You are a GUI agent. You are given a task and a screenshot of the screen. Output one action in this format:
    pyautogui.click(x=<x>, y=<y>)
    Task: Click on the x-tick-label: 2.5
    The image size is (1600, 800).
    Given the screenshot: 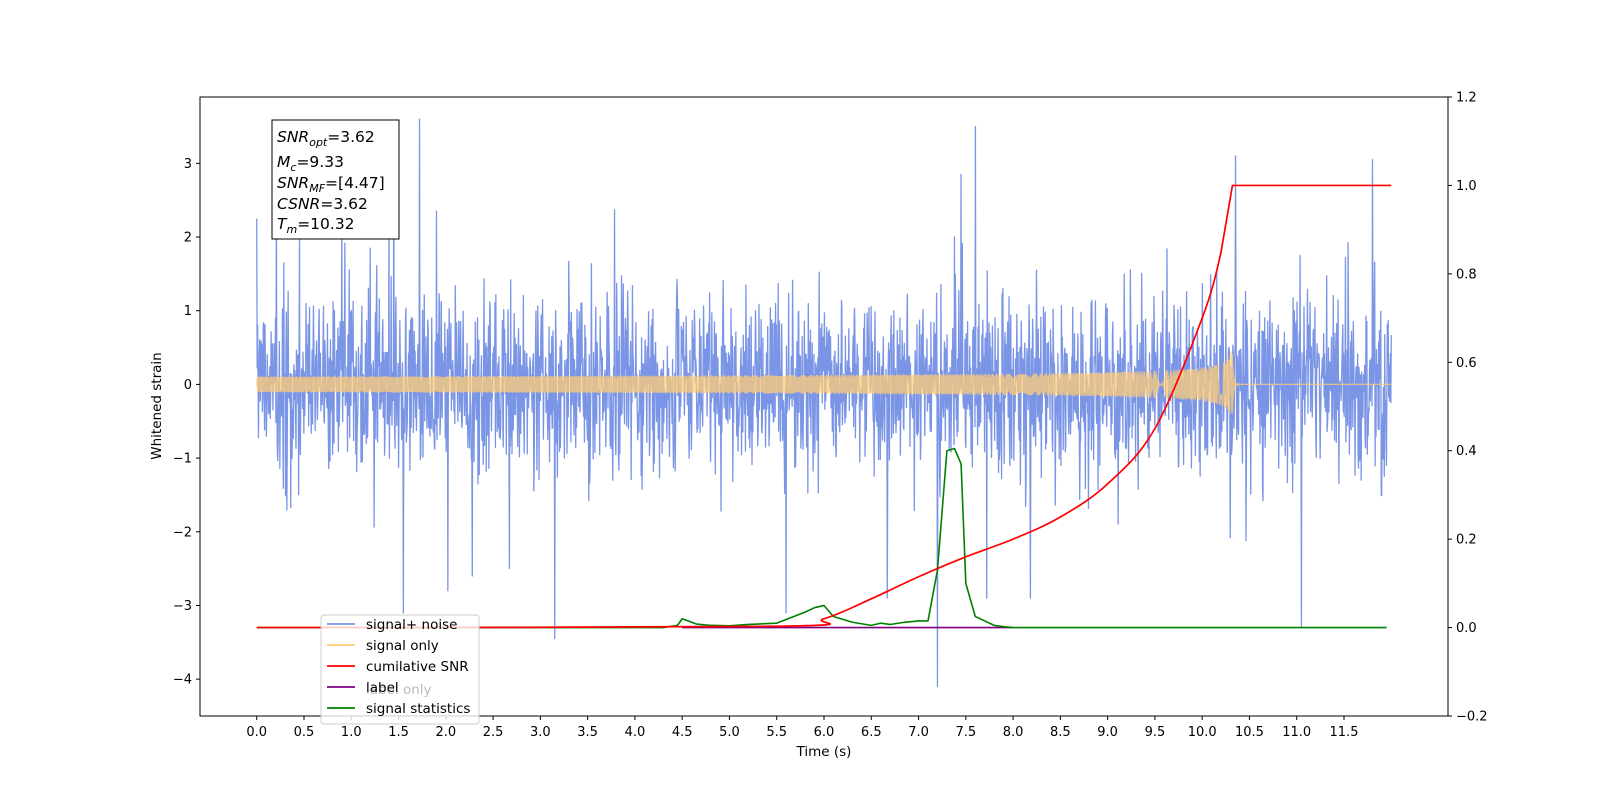 What is the action you would take?
    pyautogui.click(x=493, y=732)
    